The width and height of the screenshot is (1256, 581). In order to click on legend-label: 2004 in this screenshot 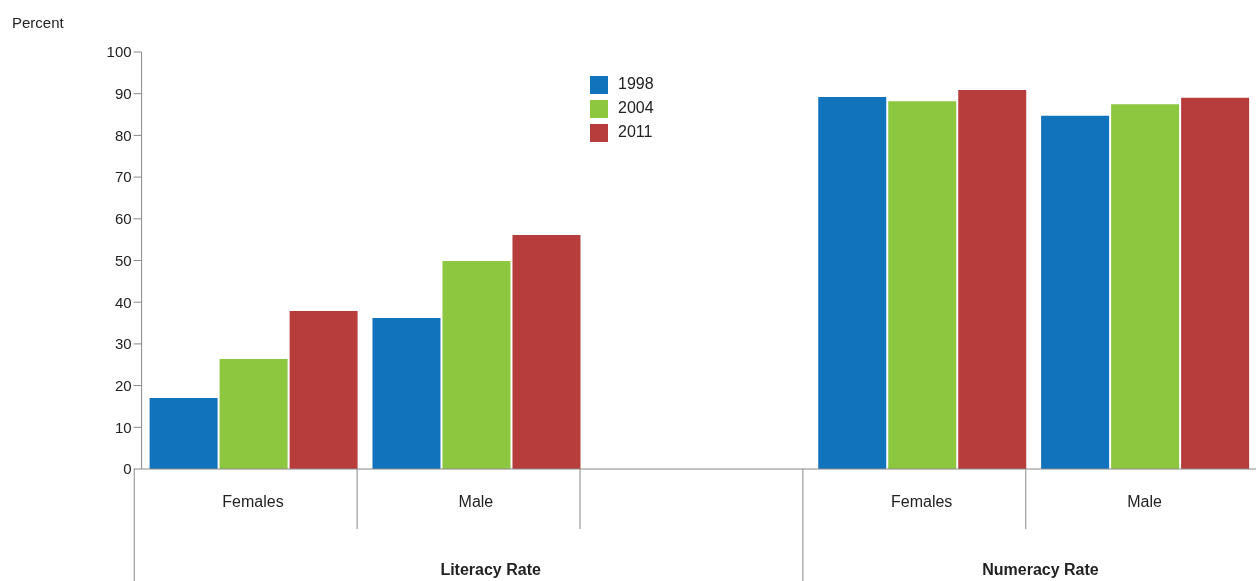, I will do `click(636, 107)`.